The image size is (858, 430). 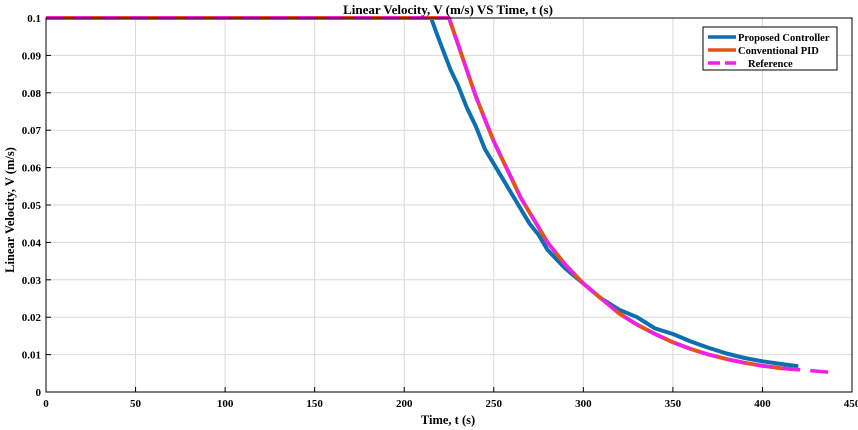 What do you see at coordinates (851, 404) in the screenshot?
I see `x-tick-label: 450` at bounding box center [851, 404].